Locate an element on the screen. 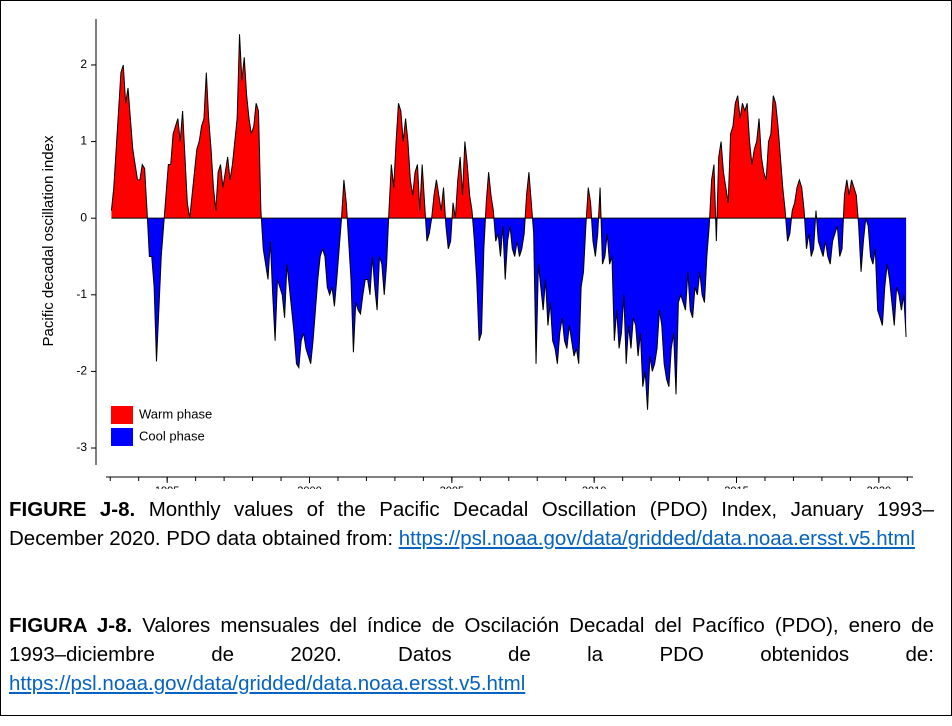 This screenshot has height=726, width=952. y-tick-label: 1 is located at coordinates (83, 141).